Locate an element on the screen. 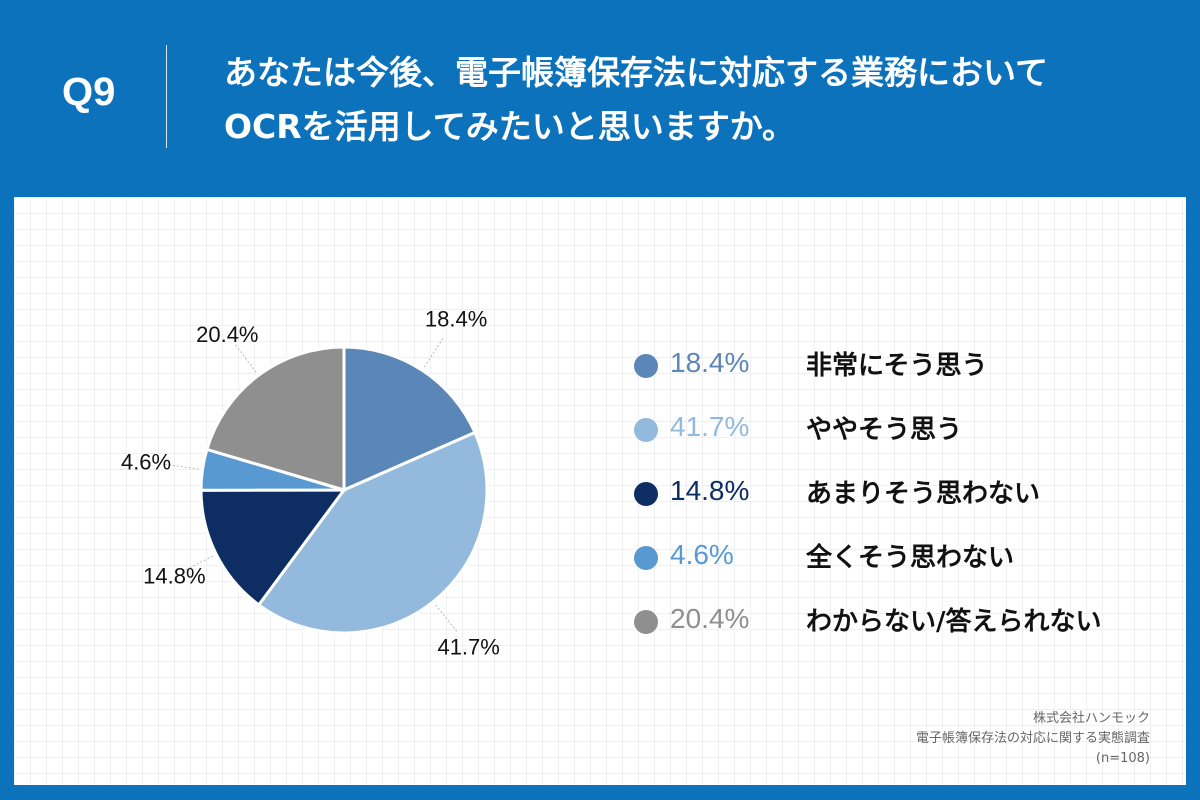  legend-item: 4.6% 全くそう思わない is located at coordinates (906, 566).